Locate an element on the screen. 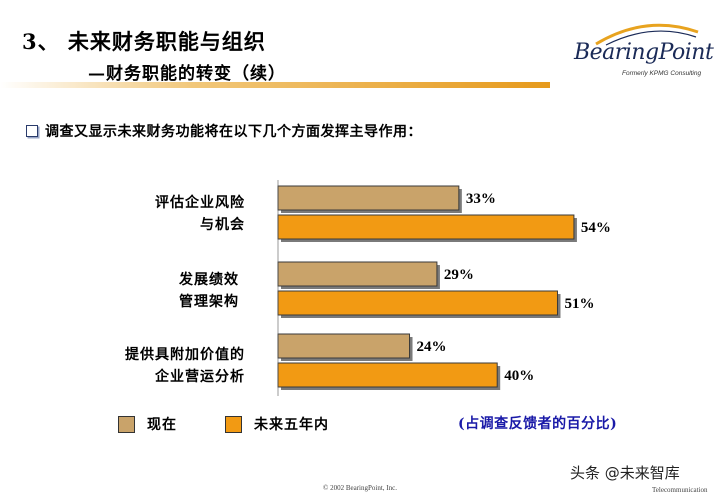  logo-wordmark: BearingPoint is located at coordinates (644, 52).